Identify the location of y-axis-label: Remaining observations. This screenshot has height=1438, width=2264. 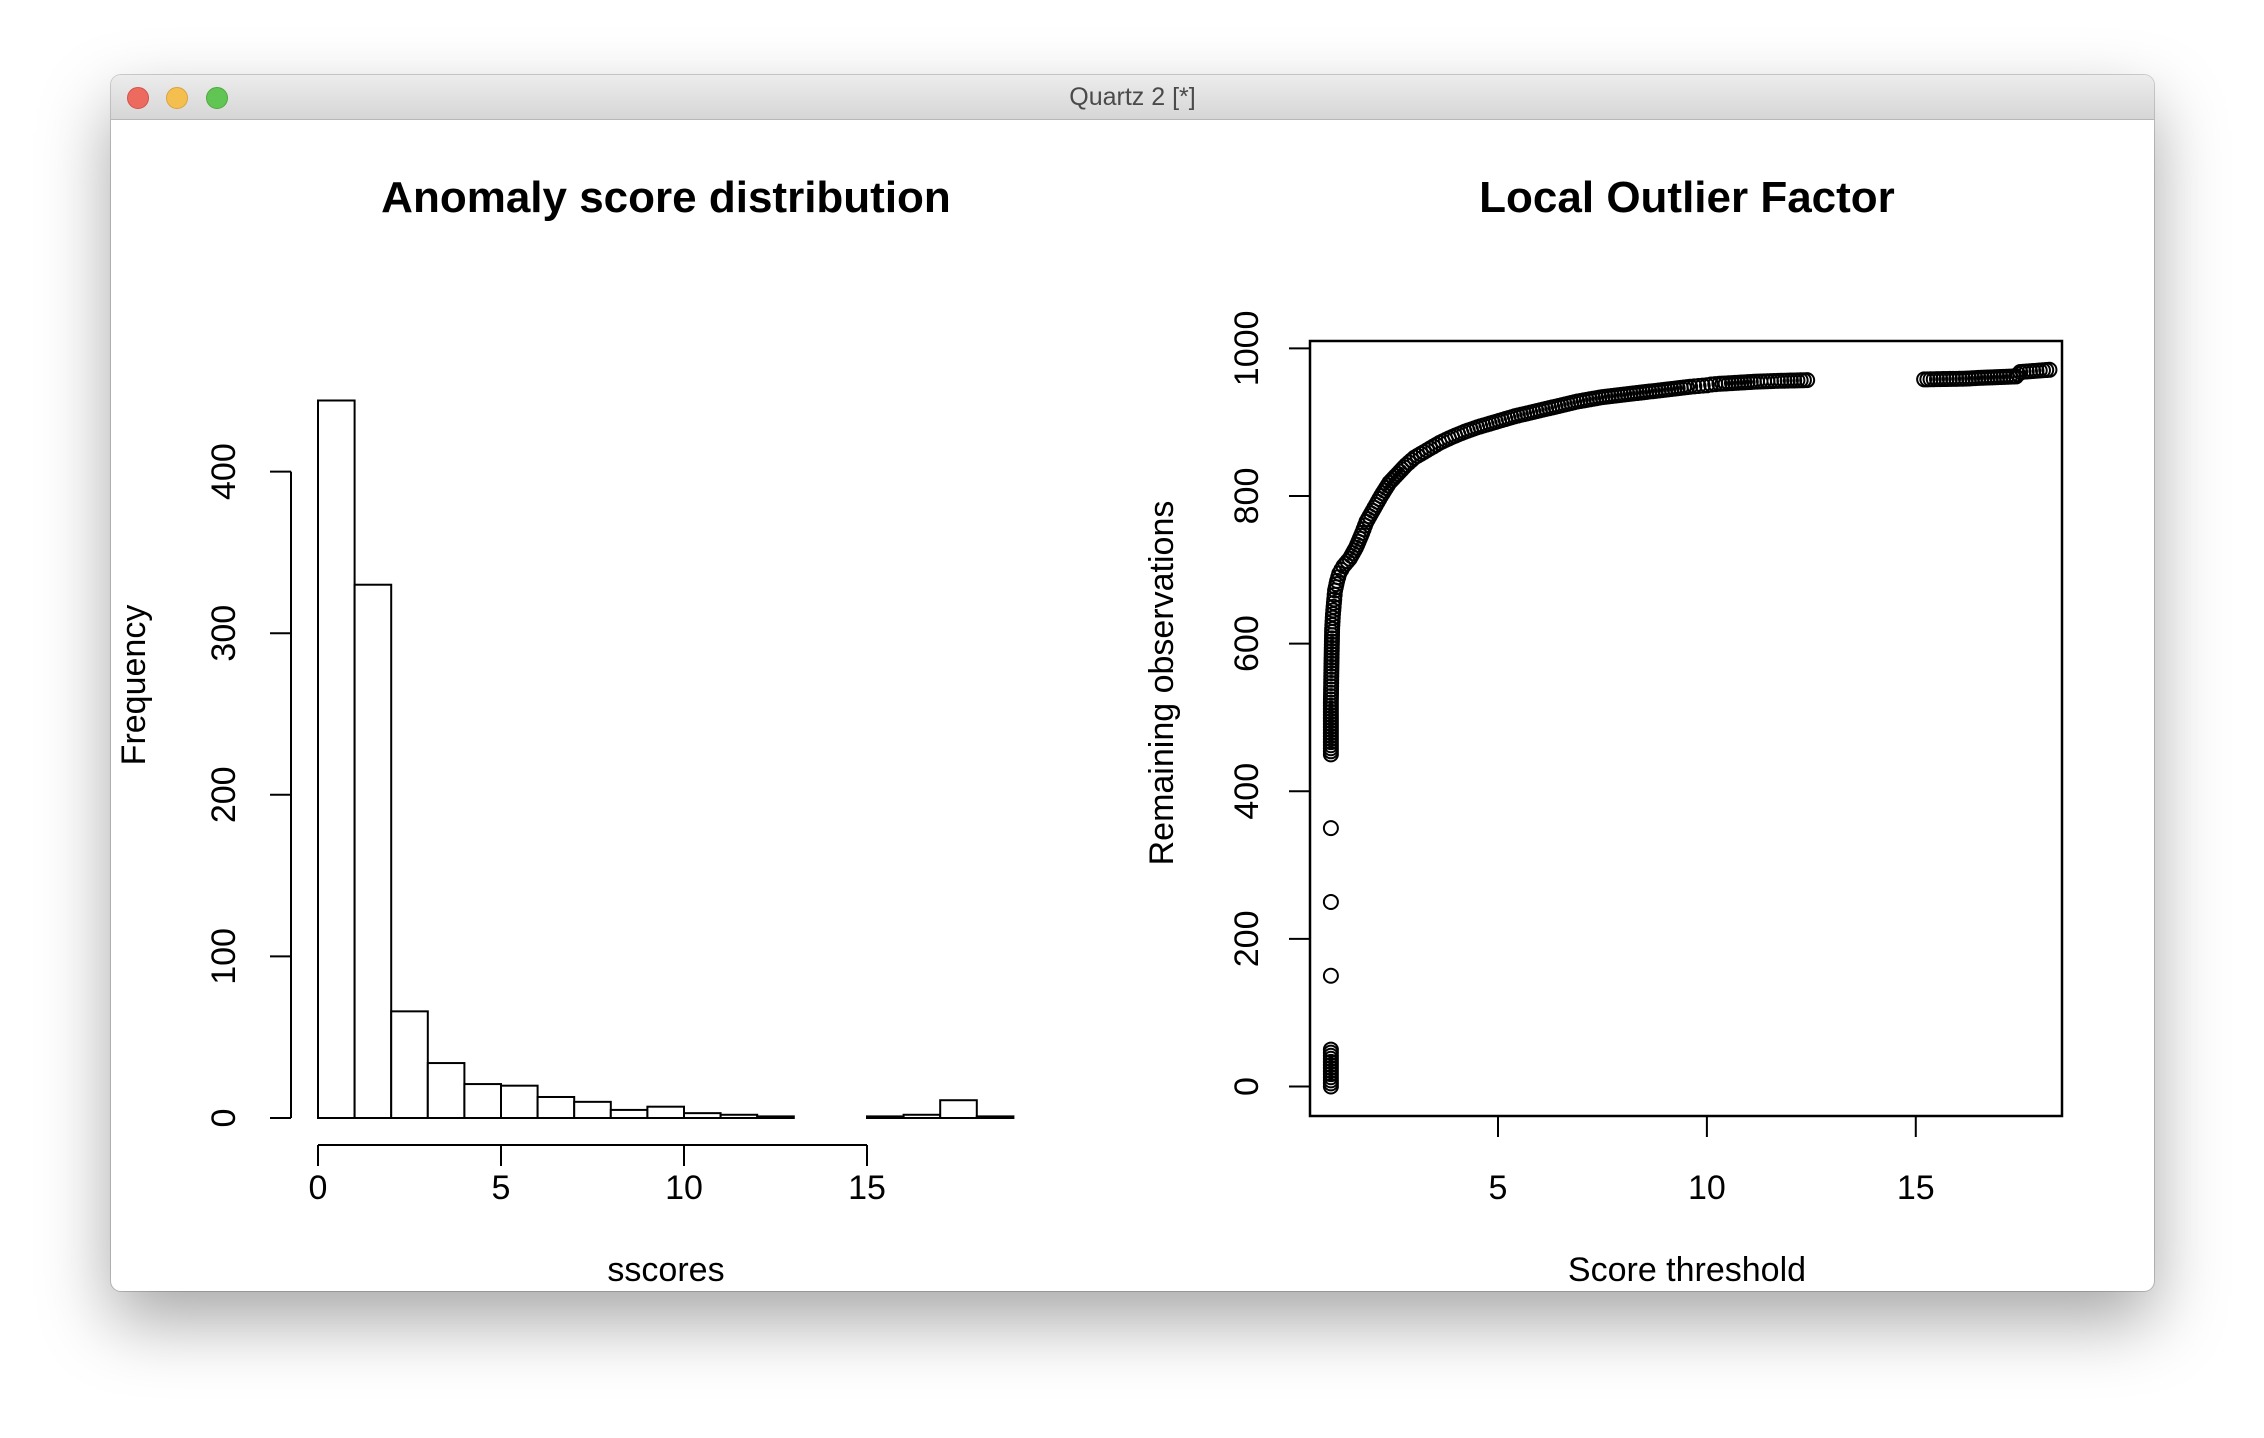
(1162, 683).